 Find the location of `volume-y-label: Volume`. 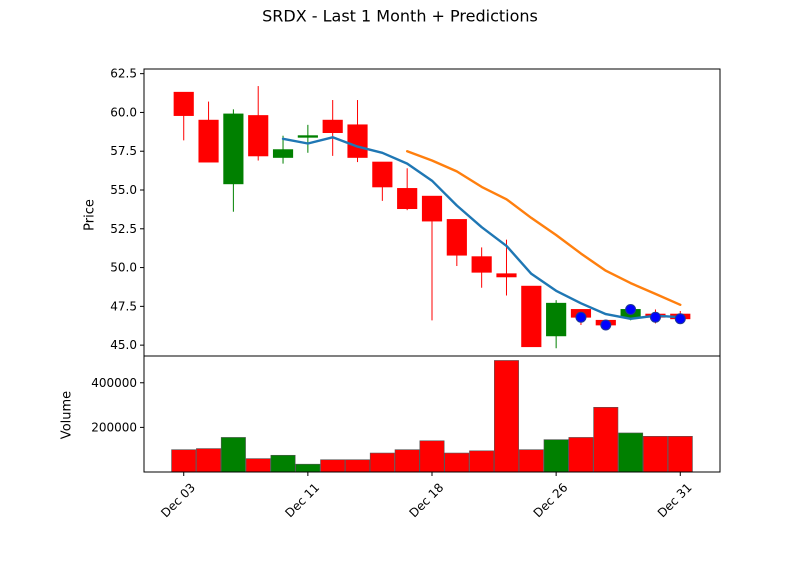

volume-y-label: Volume is located at coordinates (67, 415).